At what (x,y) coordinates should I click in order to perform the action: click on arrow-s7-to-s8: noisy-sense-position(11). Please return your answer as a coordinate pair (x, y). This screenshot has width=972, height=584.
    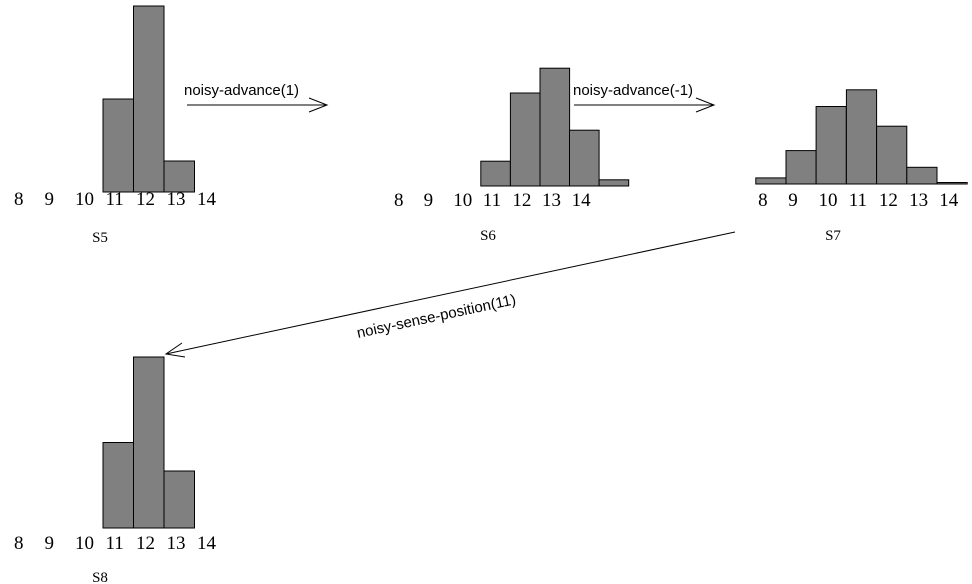
    Looking at the image, I should click on (450, 294).